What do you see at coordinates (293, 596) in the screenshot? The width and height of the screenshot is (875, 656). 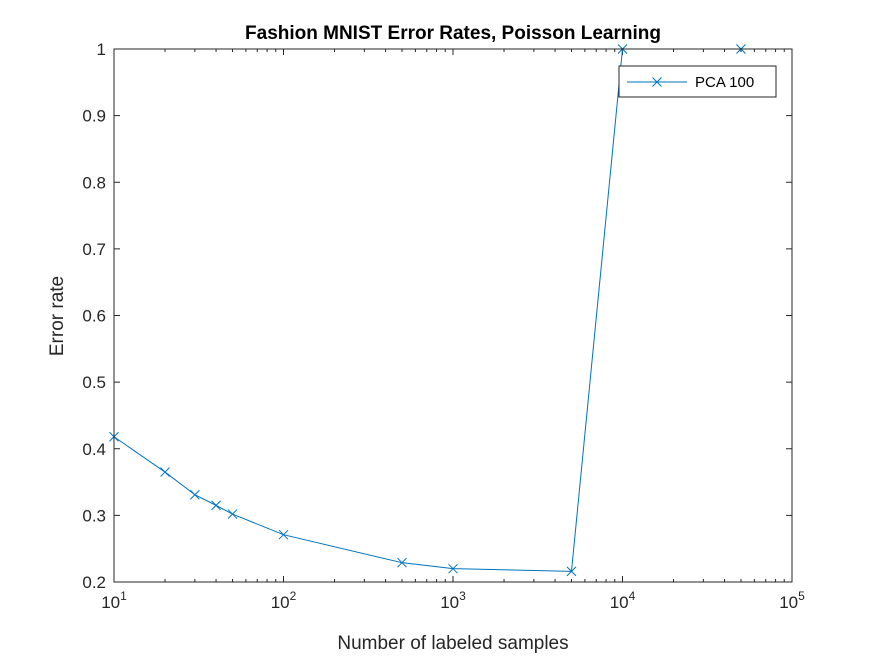 I see `x-tick-label-exponent: 2` at bounding box center [293, 596].